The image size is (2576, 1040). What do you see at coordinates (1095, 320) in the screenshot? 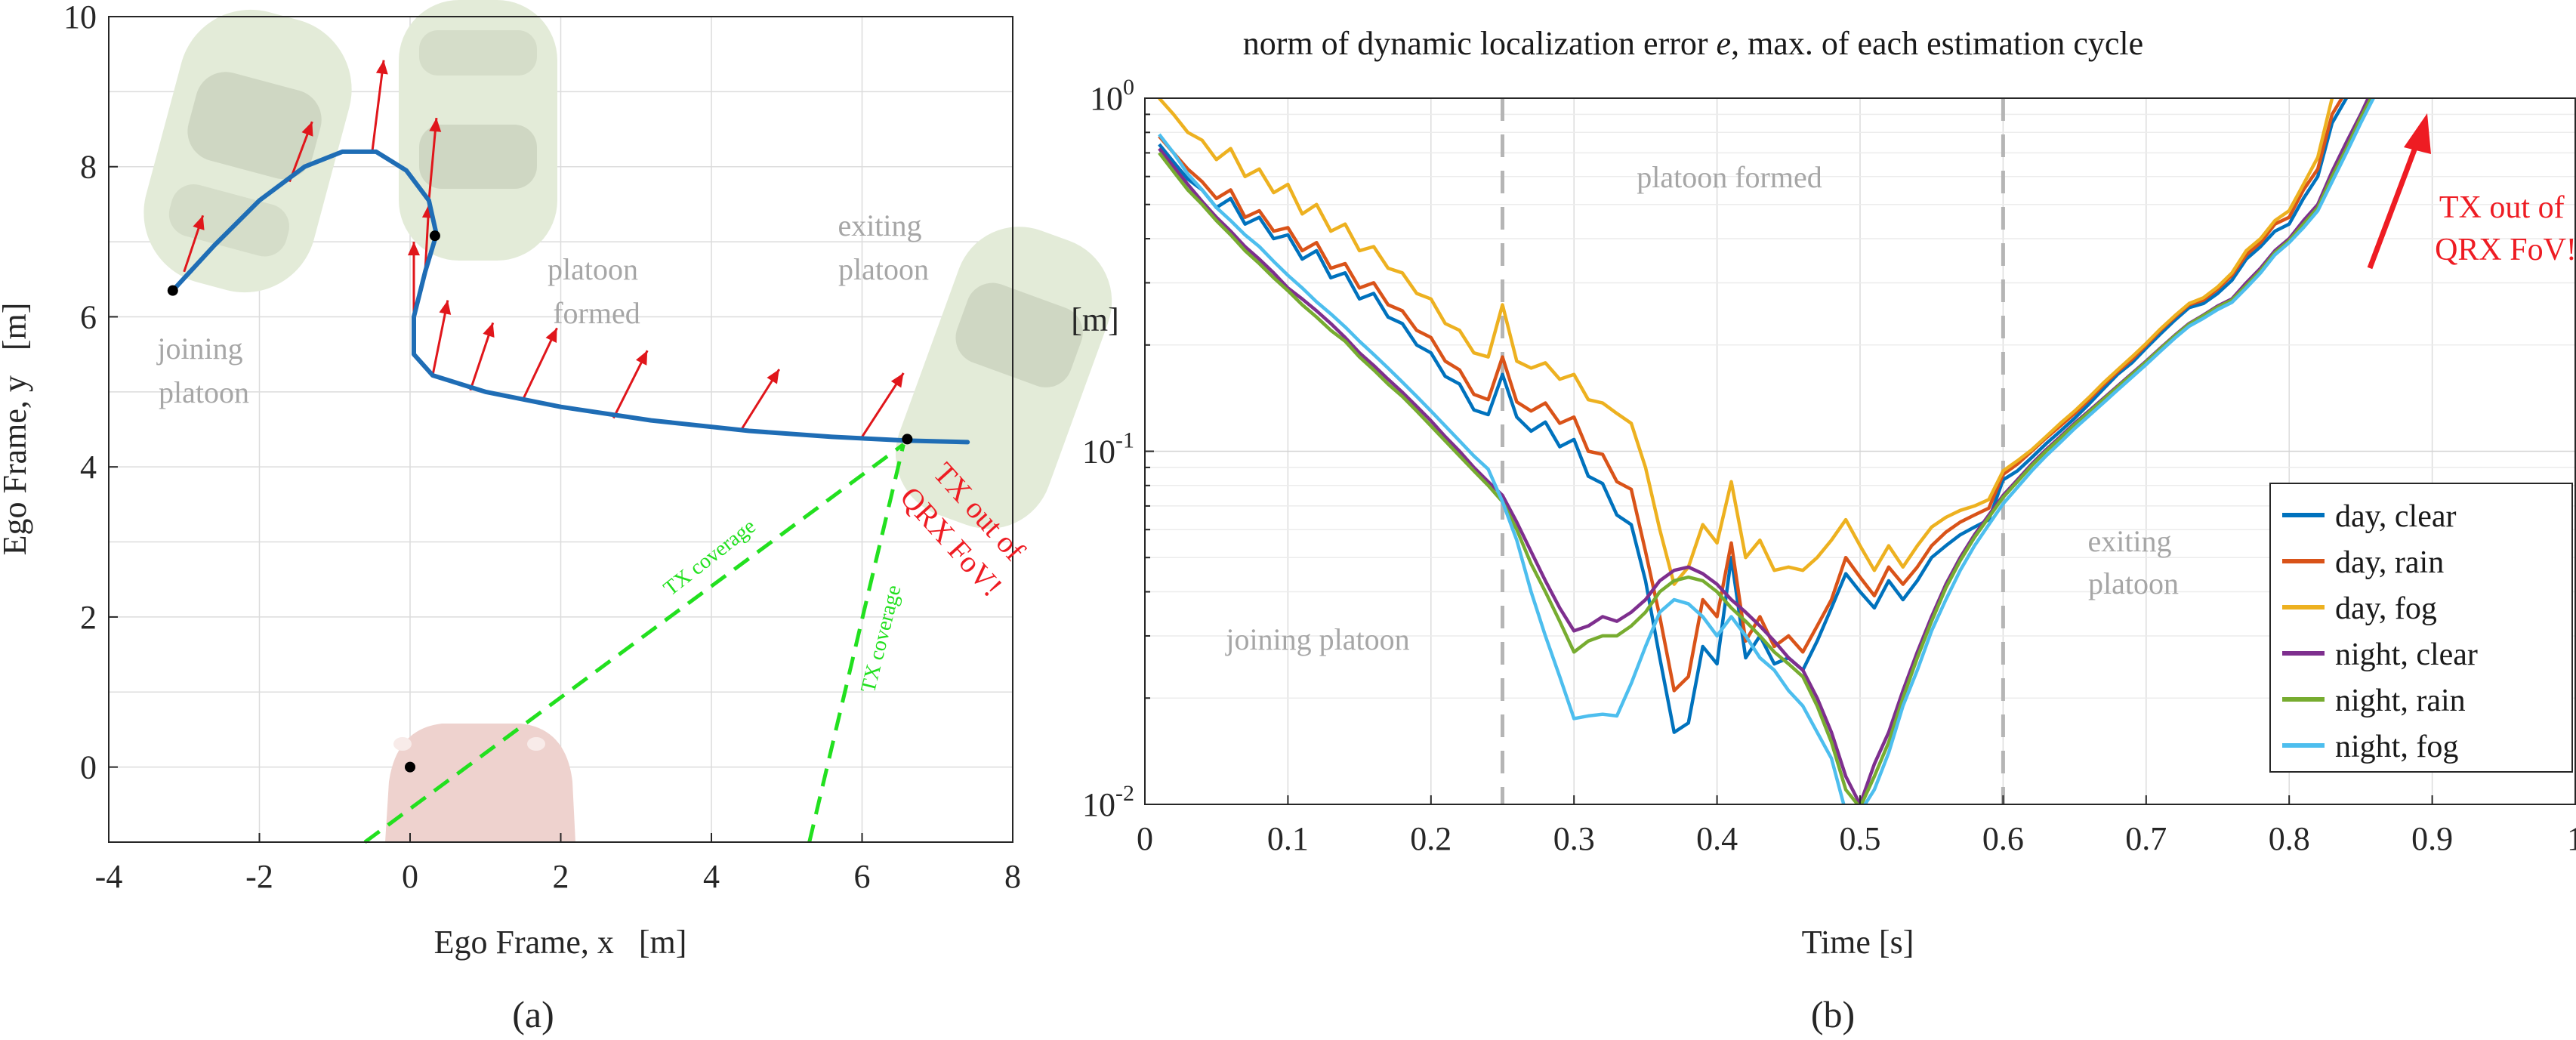
I see `panel-b-ylabel: [m]` at bounding box center [1095, 320].